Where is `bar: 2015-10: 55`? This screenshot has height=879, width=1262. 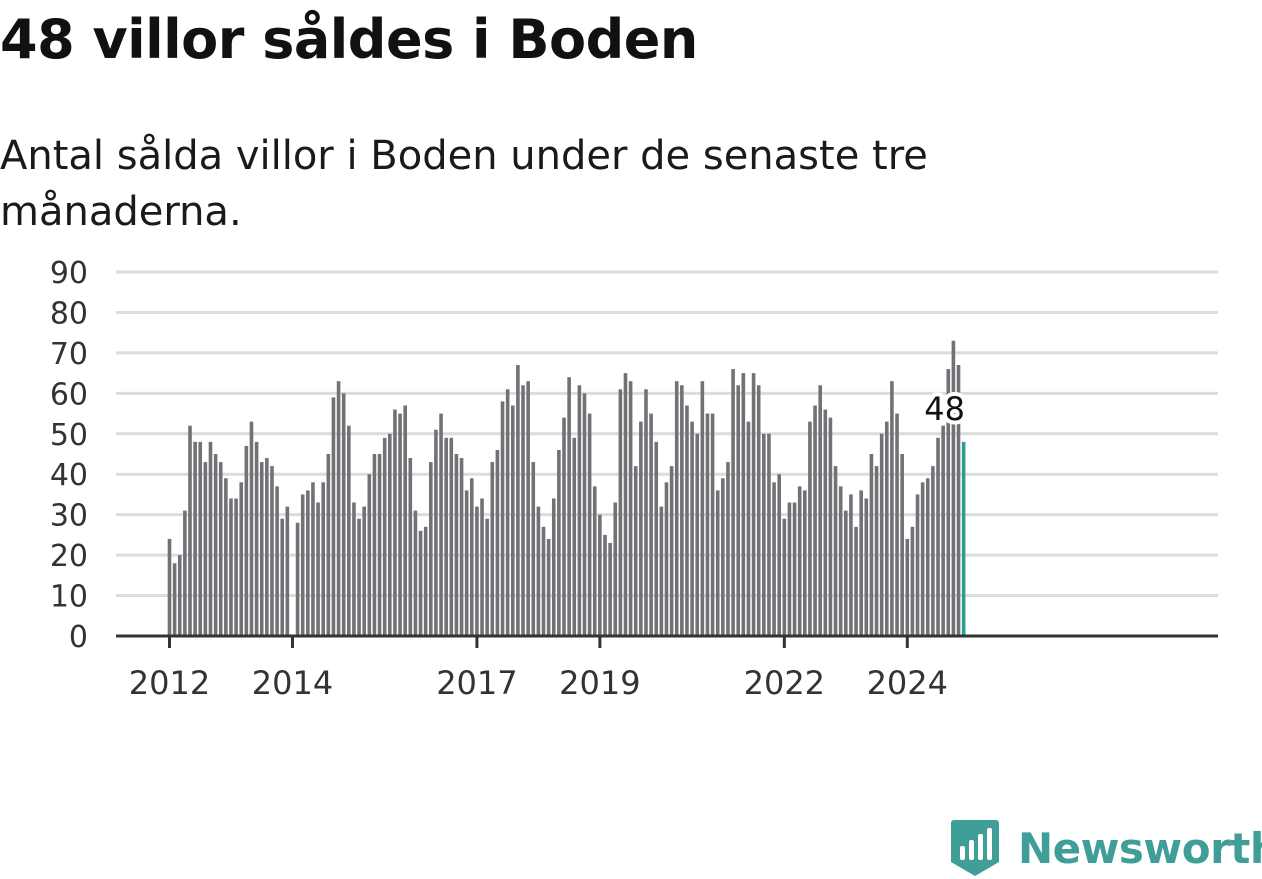
bar: 2015-10: 55 is located at coordinates (400, 524).